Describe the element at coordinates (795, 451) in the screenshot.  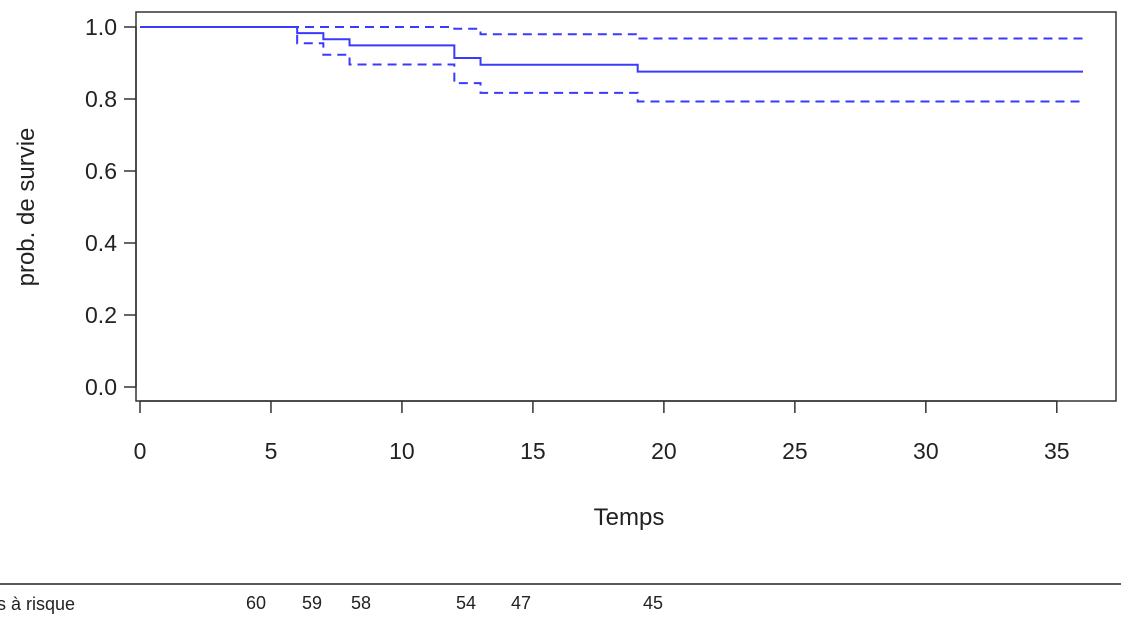
I see `x-tick-label: 25` at that location.